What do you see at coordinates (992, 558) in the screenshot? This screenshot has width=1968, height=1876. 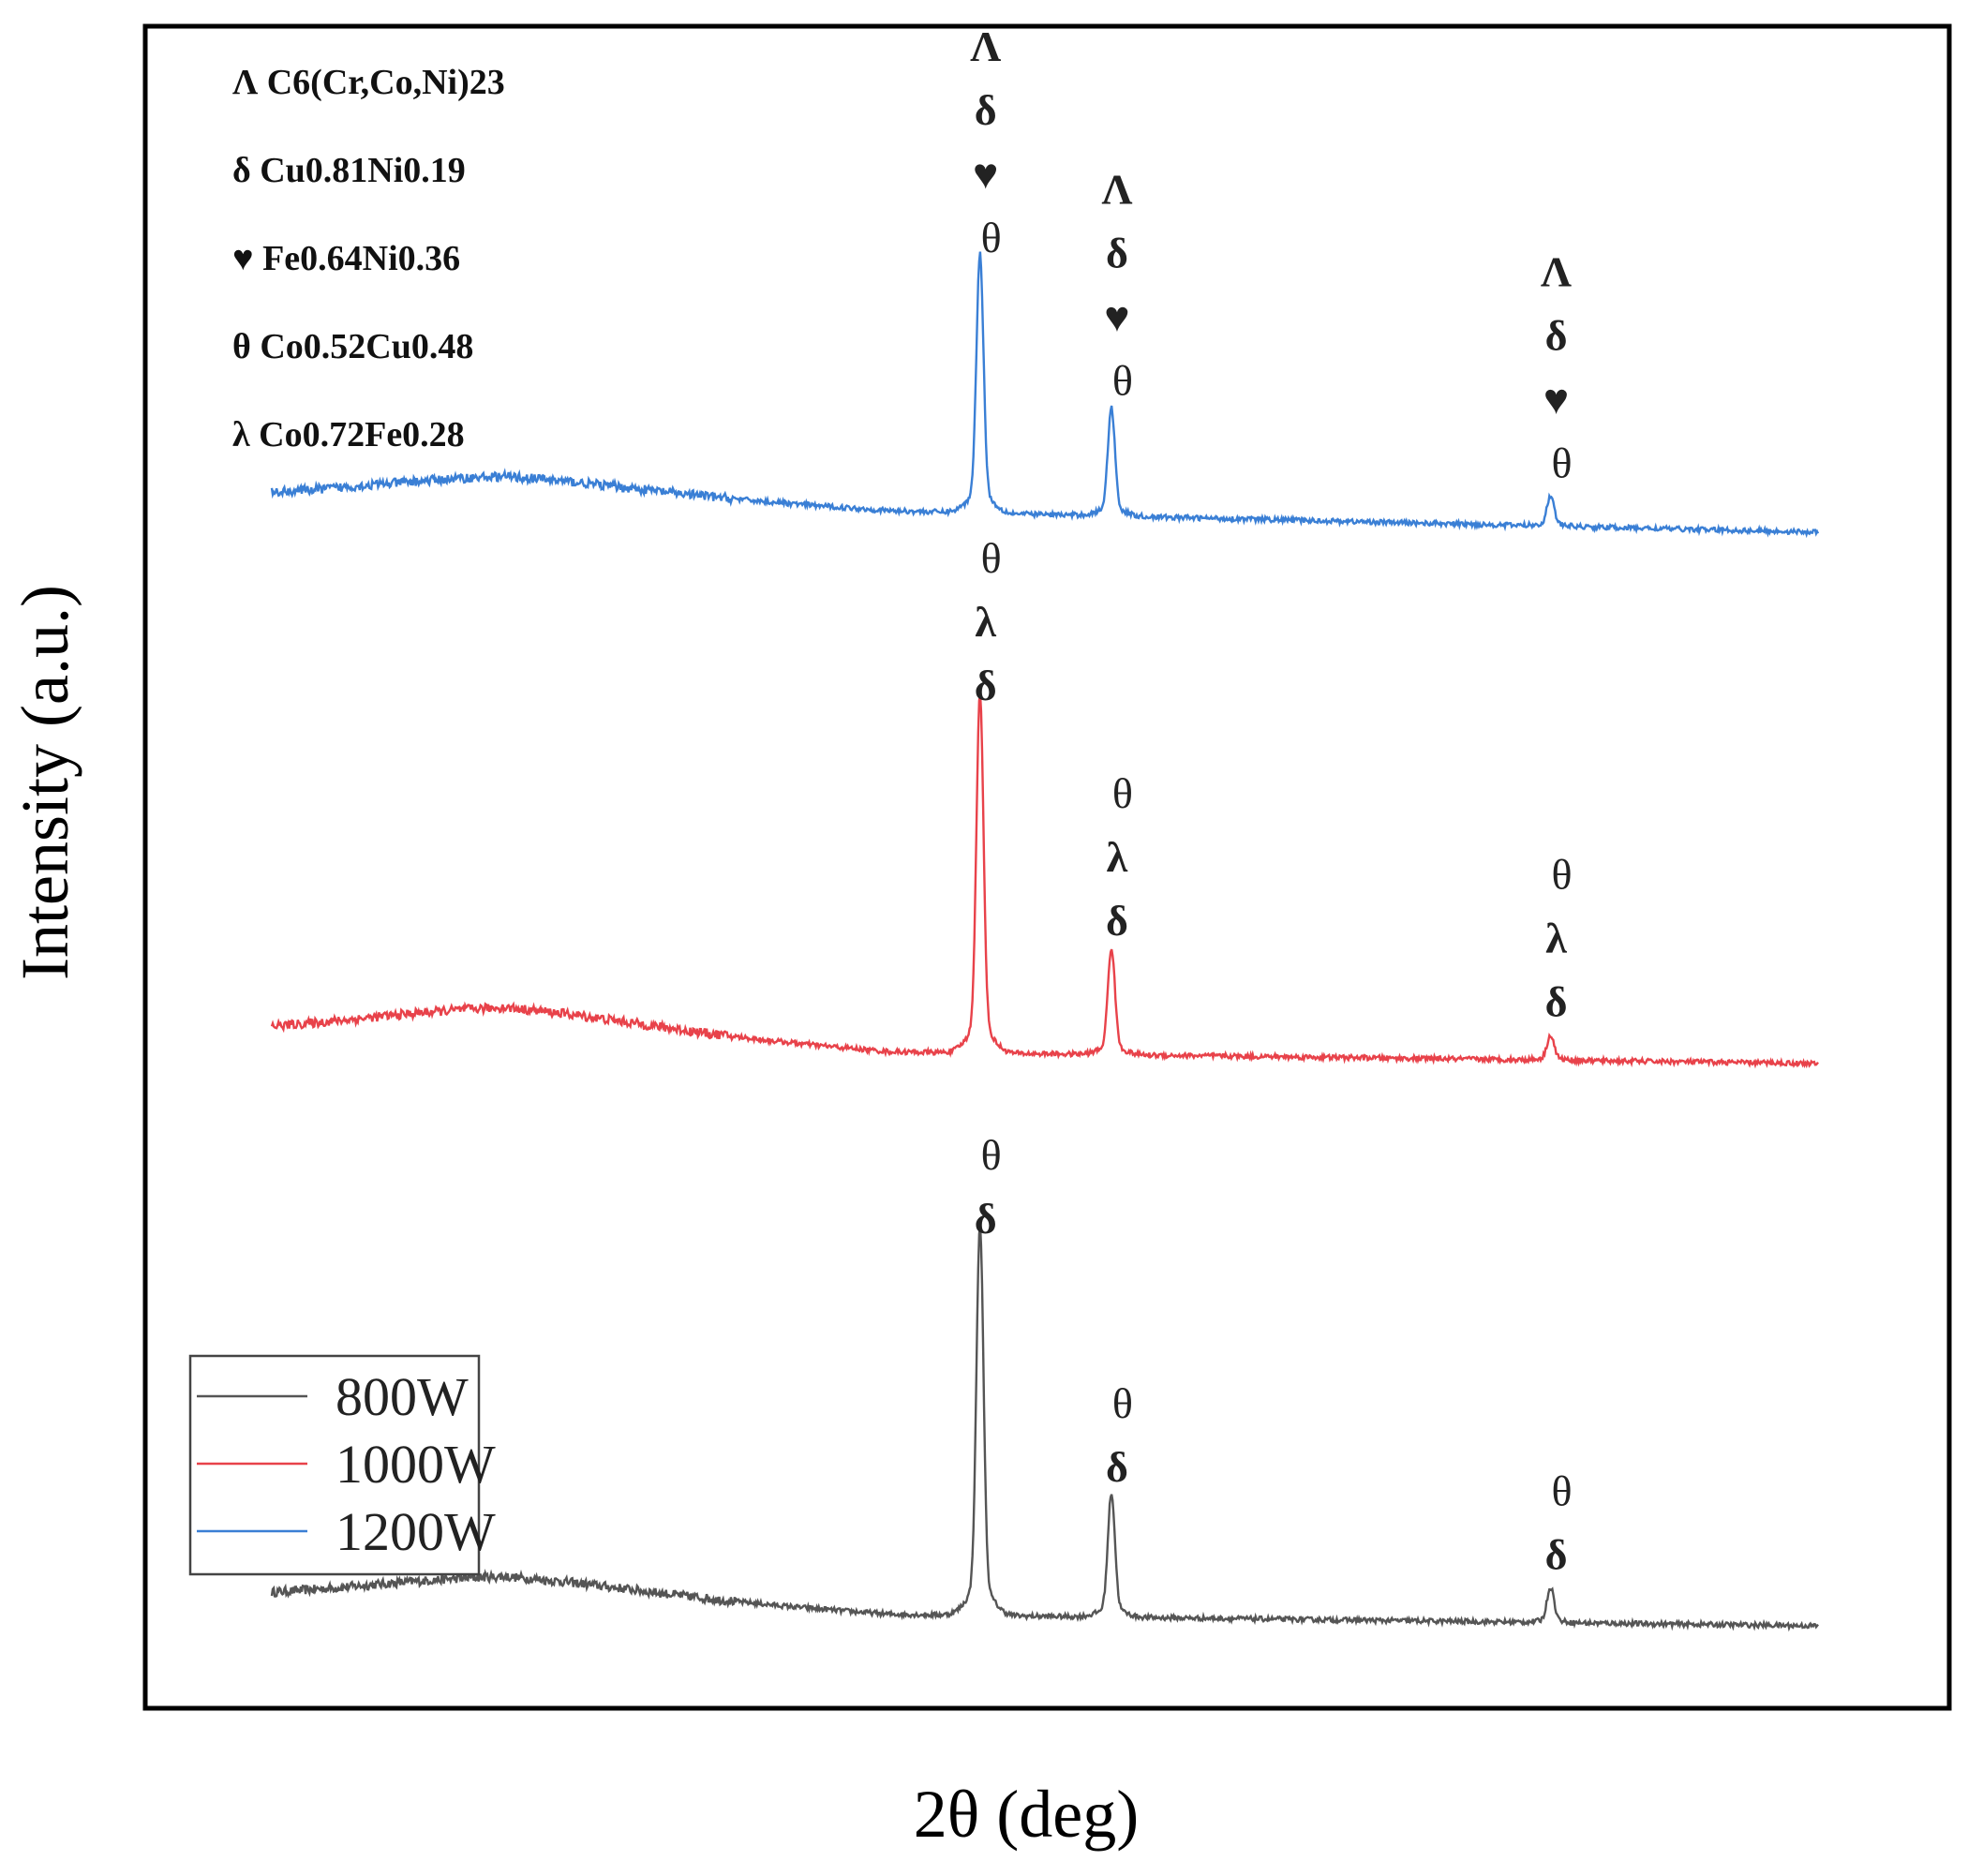 I see `peak-label-1000W-1-1: θ` at bounding box center [992, 558].